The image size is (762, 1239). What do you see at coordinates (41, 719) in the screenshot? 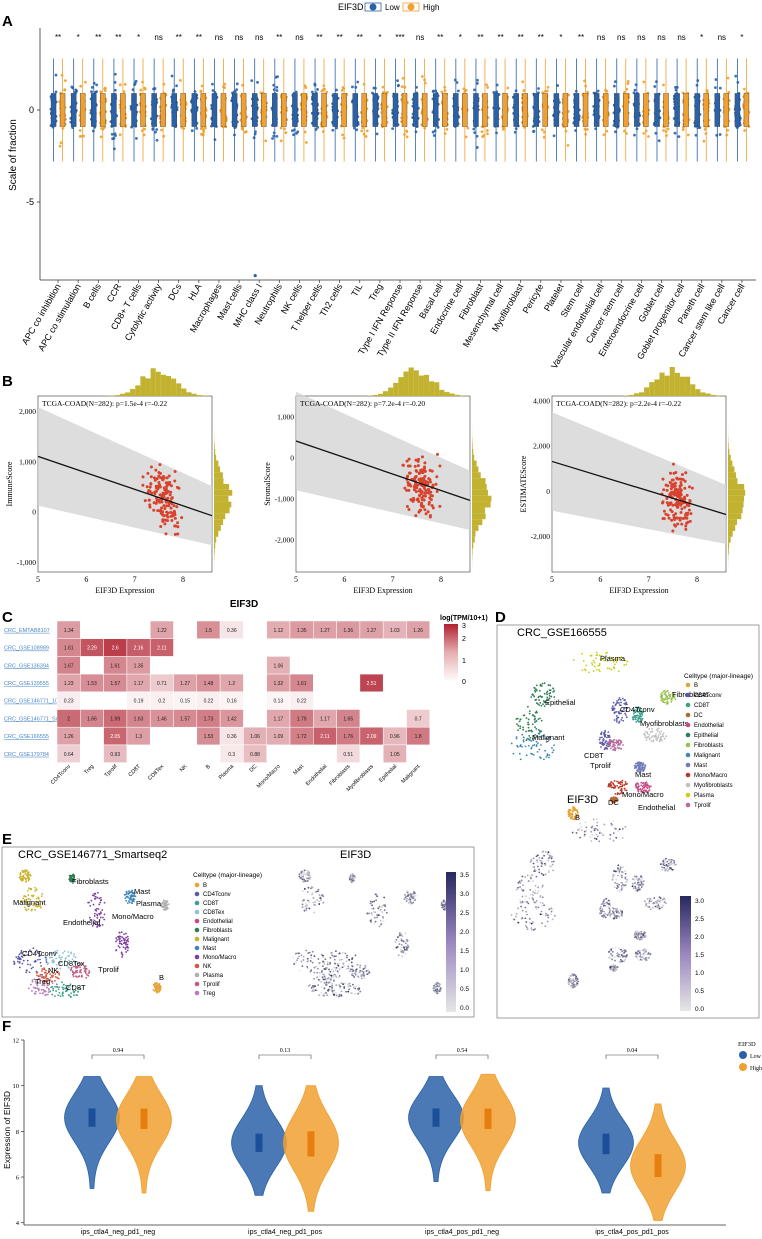
I see `heatmap-row-label: CRC_GSE146771_Smartseq2` at bounding box center [41, 719].